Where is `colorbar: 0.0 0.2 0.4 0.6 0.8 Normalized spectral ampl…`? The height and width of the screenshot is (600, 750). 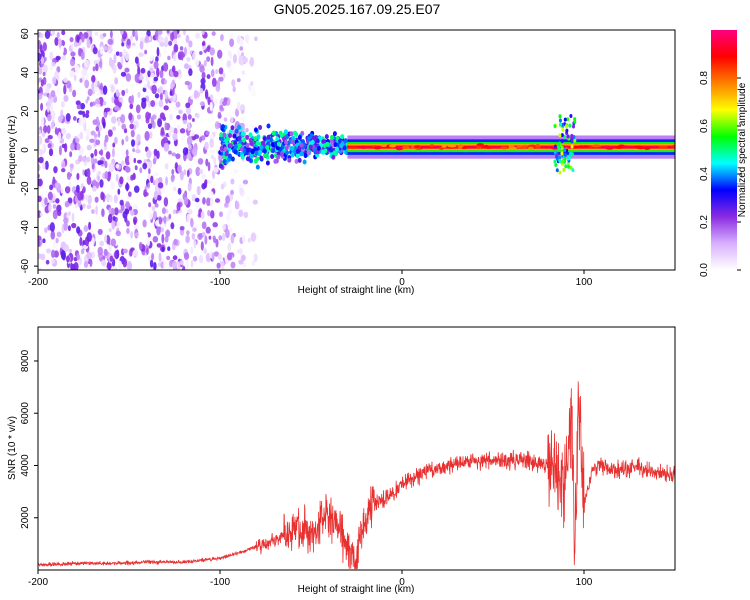
colorbar: 0.0 0.2 0.4 0.6 0.8 Normalized spectral ampl… is located at coordinates (723, 153).